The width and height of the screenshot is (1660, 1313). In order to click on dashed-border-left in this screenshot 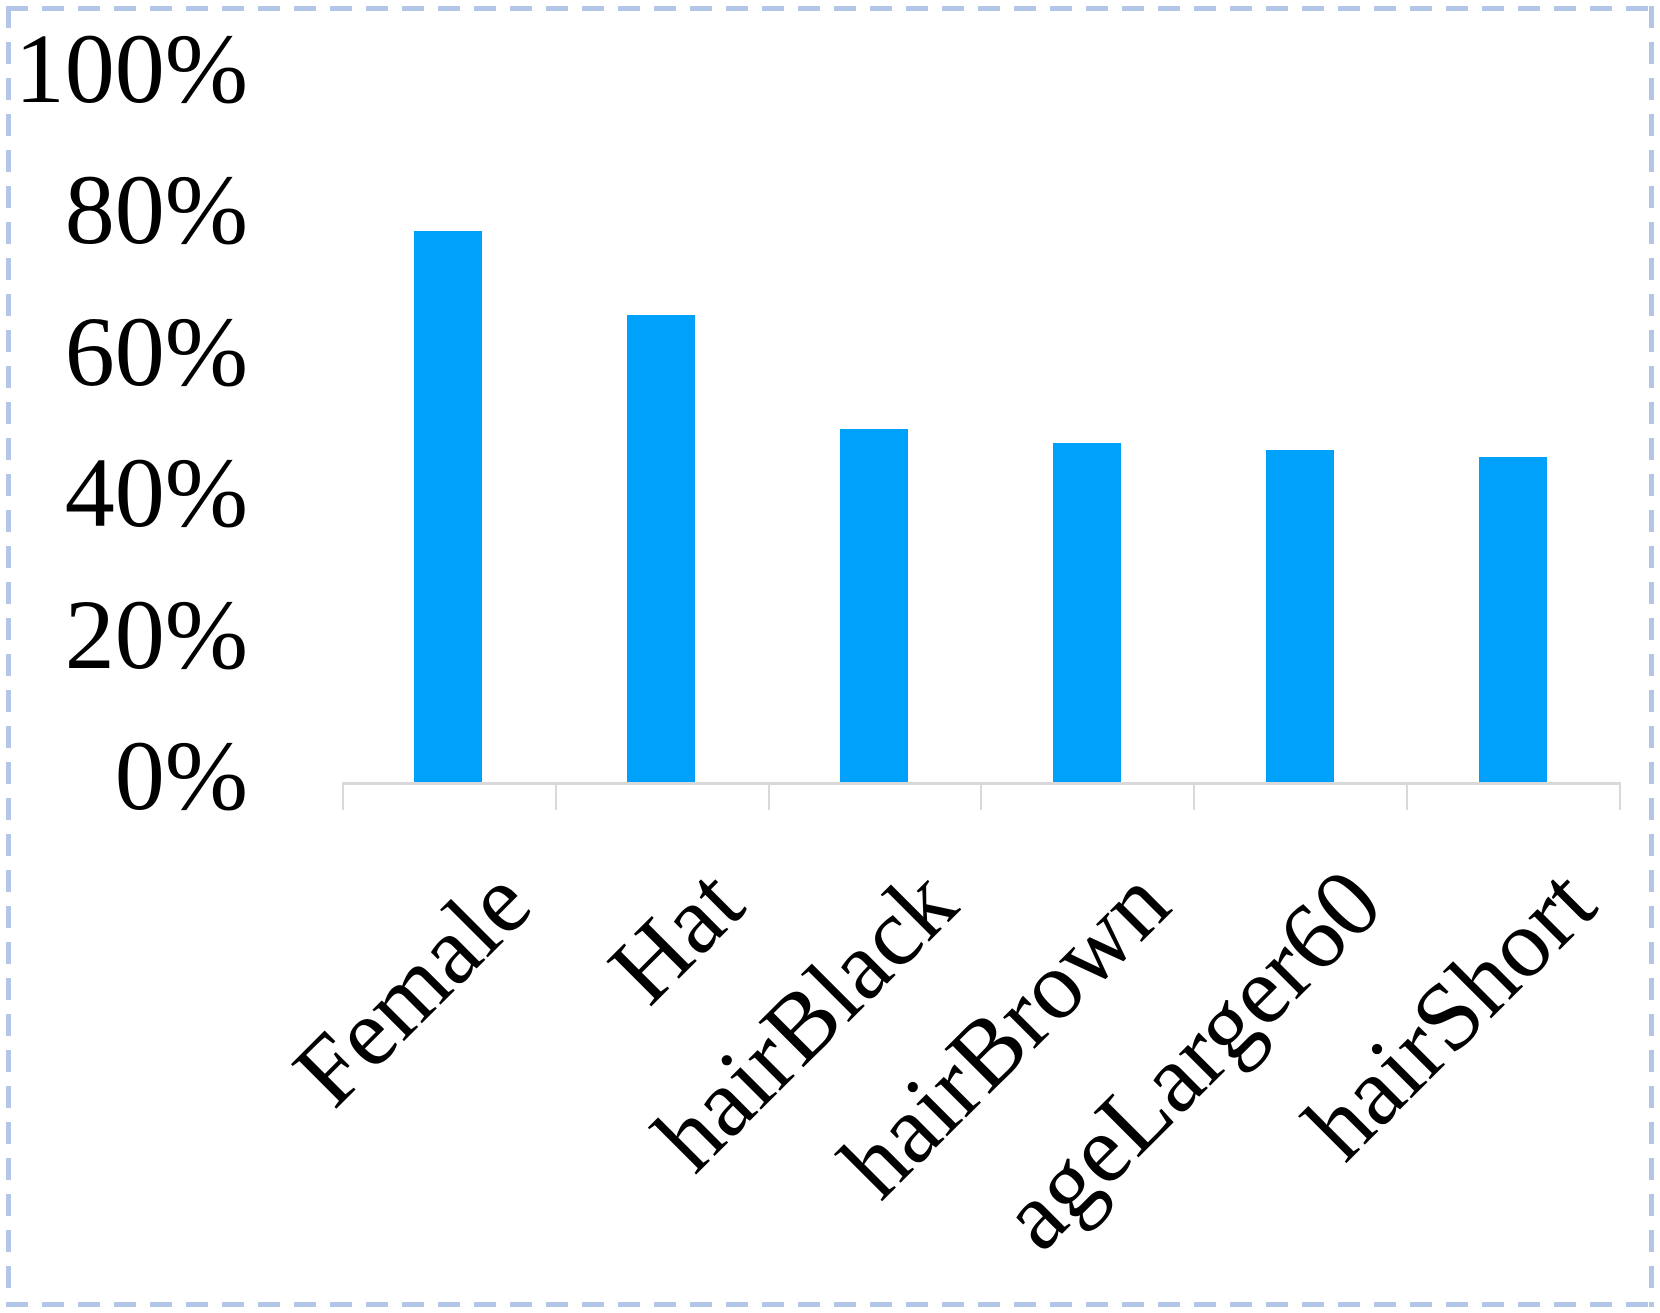, I will do `click(8, 656)`.